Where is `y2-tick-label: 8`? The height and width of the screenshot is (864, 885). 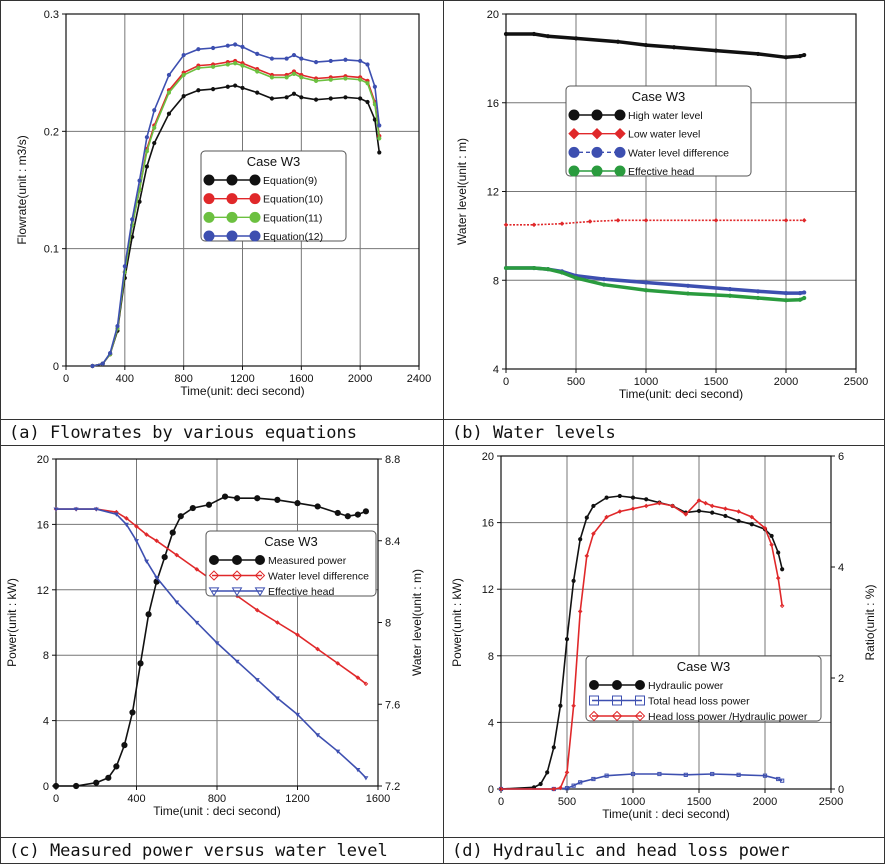
y2-tick-label: 8 is located at coordinates (388, 624).